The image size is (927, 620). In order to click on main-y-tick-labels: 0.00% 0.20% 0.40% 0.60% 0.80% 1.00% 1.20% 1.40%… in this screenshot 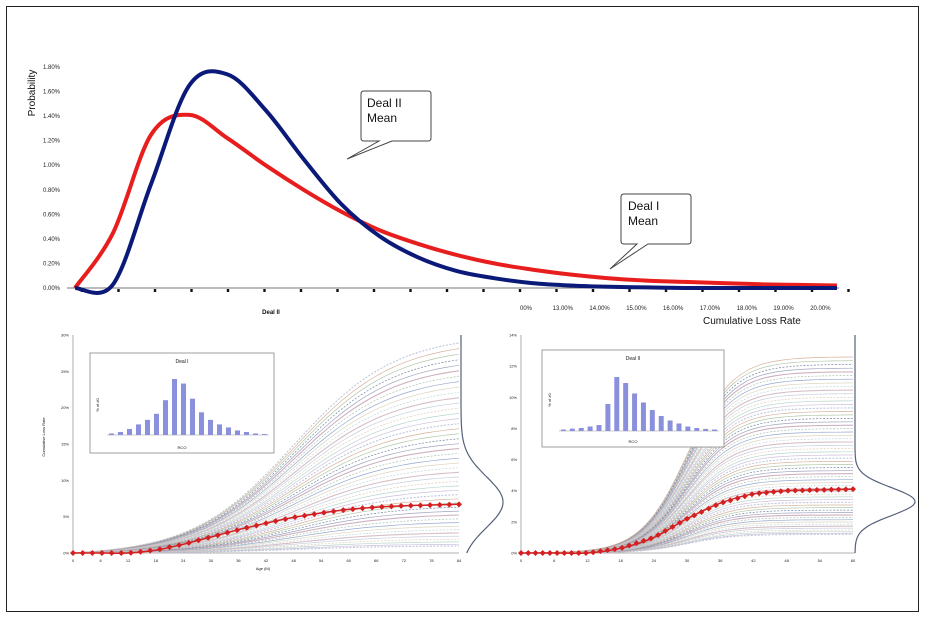, I will do `click(52, 178)`.